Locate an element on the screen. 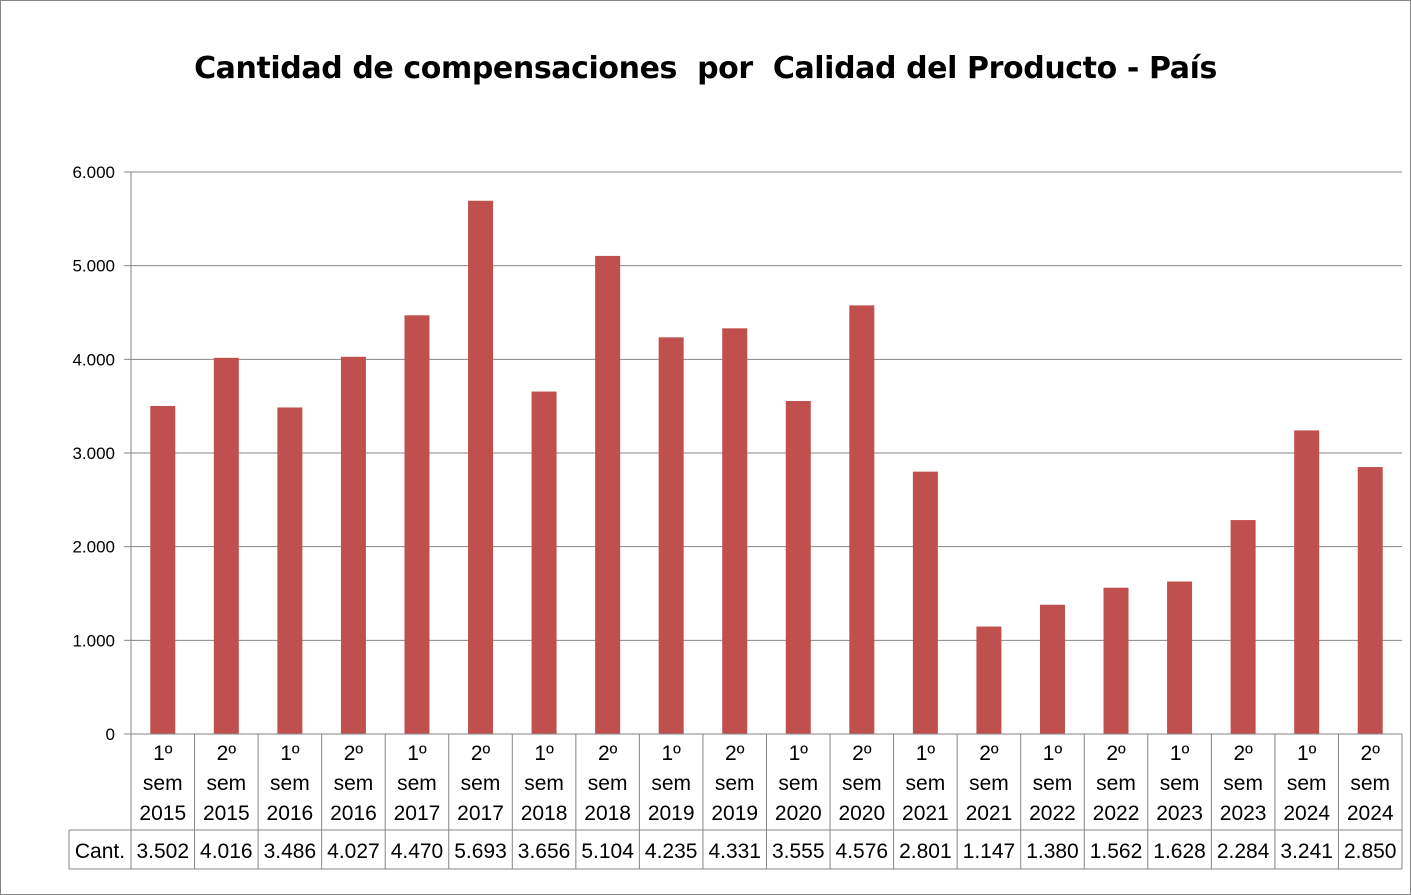 Image resolution: width=1411 pixels, height=895 pixels. data-label: 2.284 is located at coordinates (1243, 851).